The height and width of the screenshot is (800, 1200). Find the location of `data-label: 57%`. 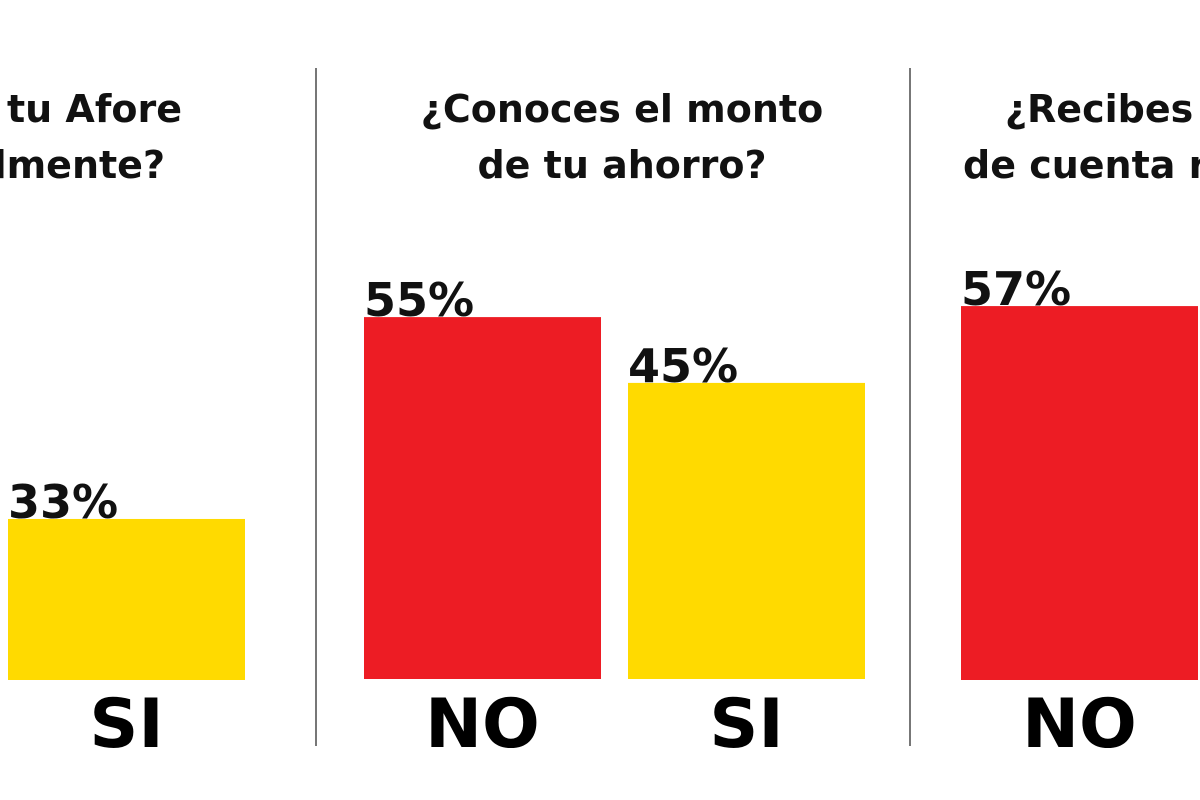

data-label: 57% is located at coordinates (1016, 289).